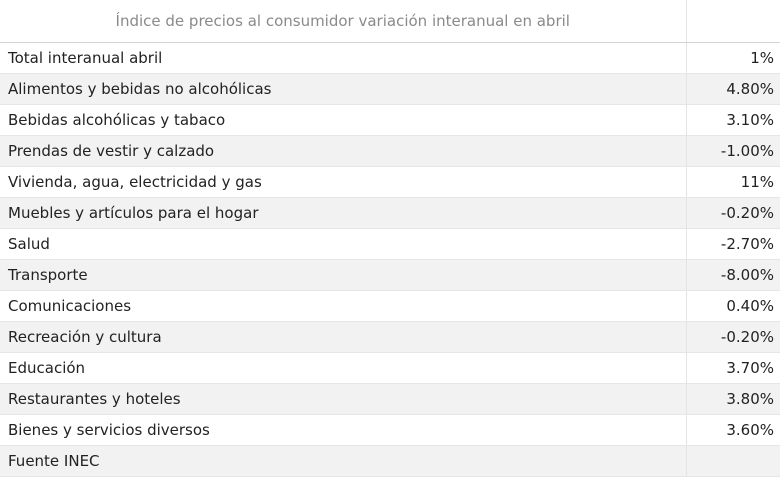 This screenshot has width=780, height=482. What do you see at coordinates (733, 275) in the screenshot?
I see `row-value: -8.00%` at bounding box center [733, 275].